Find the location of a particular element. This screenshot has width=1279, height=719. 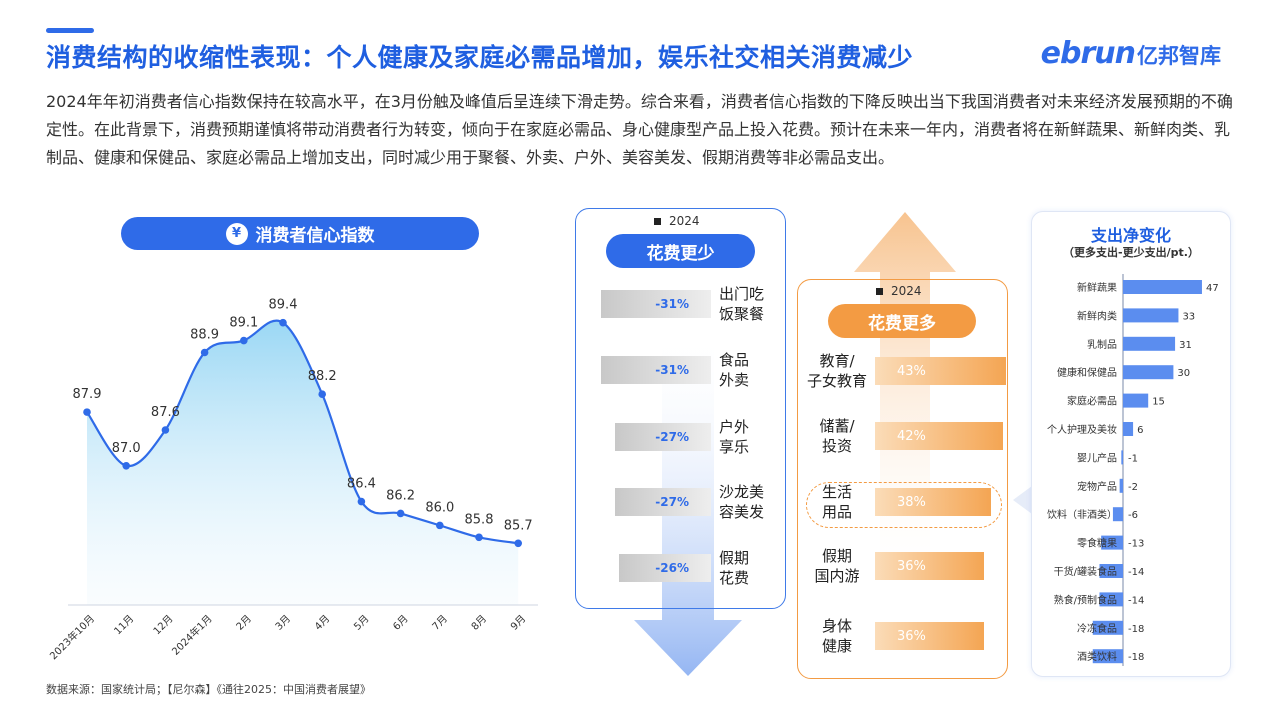

x-tick-label: 11月 is located at coordinates (124, 625).